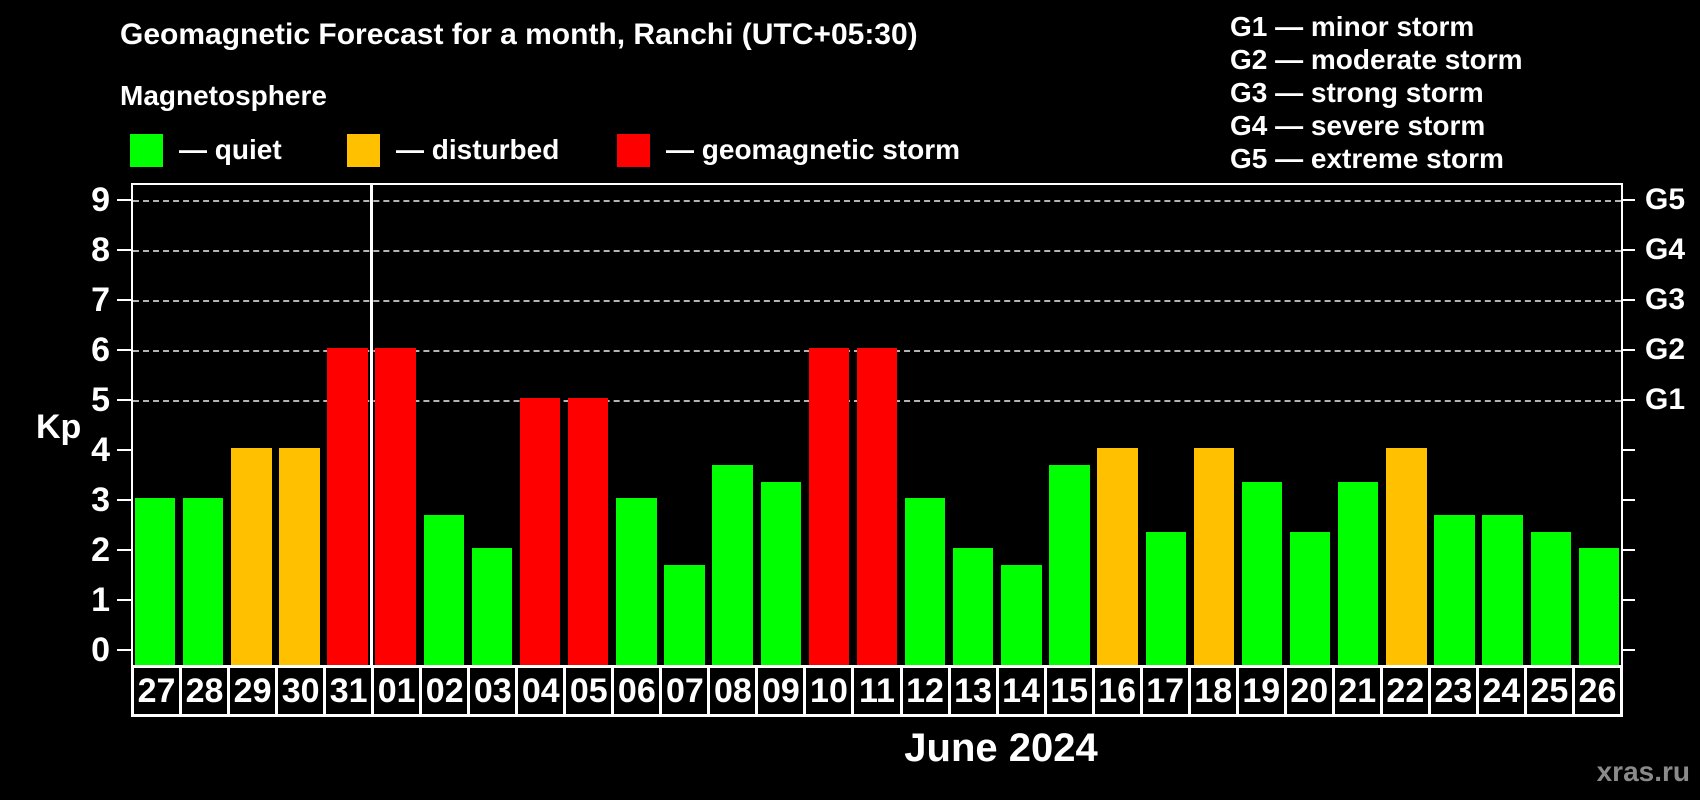 The height and width of the screenshot is (800, 1700). What do you see at coordinates (478, 149) in the screenshot?
I see `legend-item-label: — disturbed` at bounding box center [478, 149].